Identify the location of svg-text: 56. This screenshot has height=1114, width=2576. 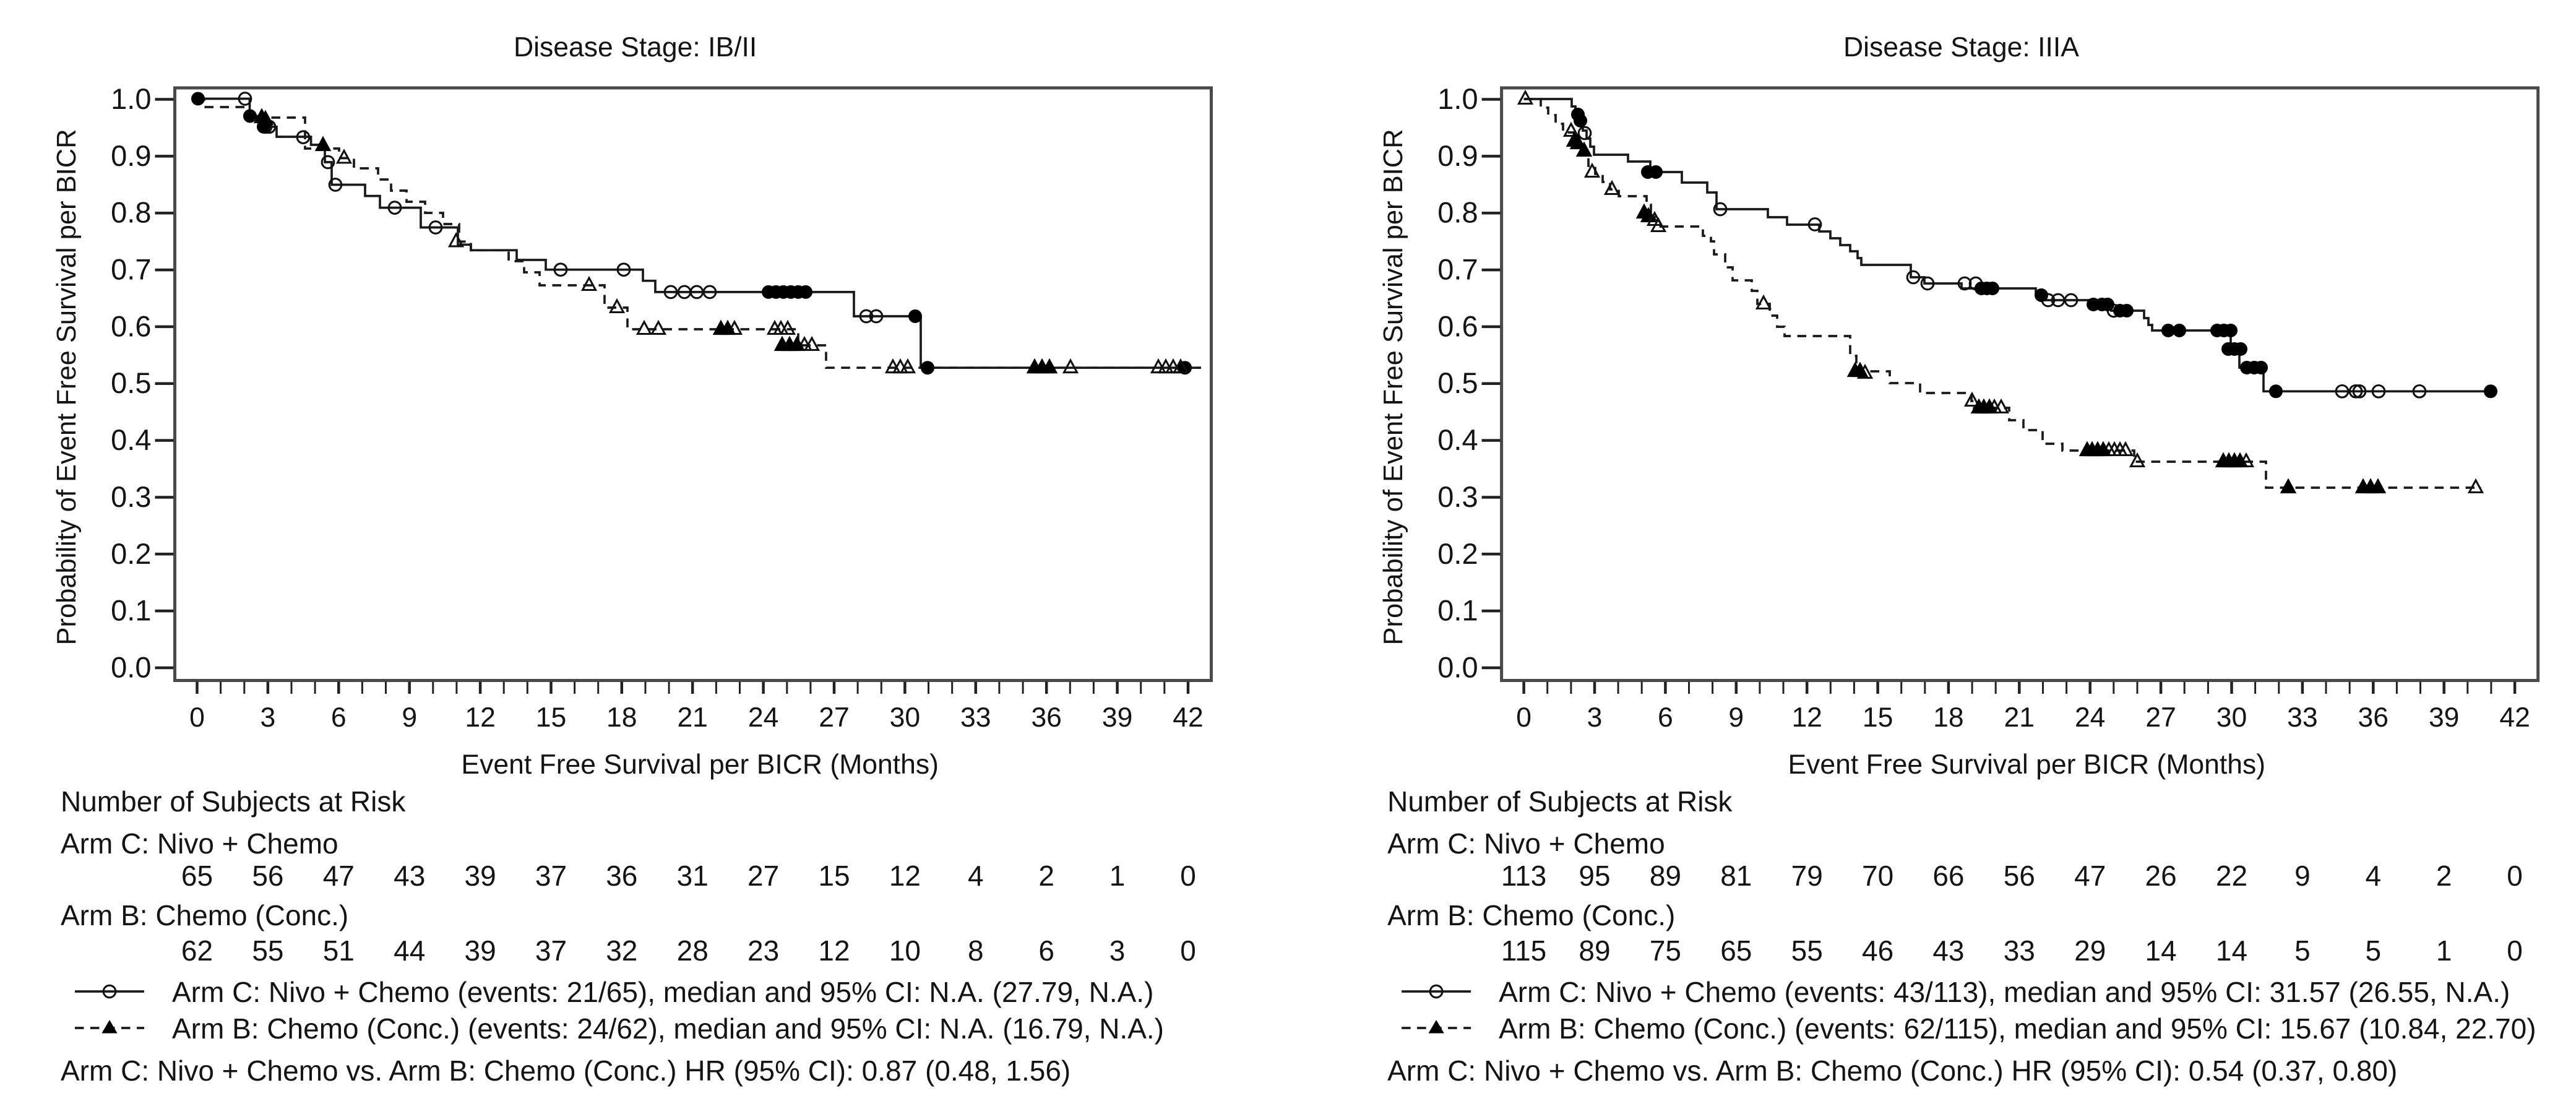
(267, 876).